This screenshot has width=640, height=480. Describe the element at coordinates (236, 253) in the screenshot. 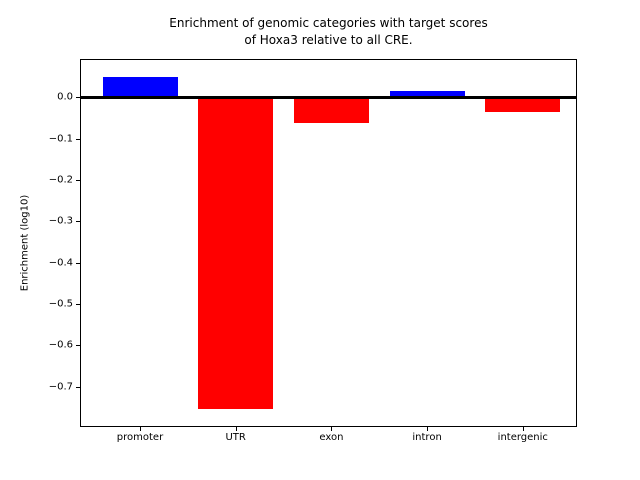

I see `bar-UTR` at that location.